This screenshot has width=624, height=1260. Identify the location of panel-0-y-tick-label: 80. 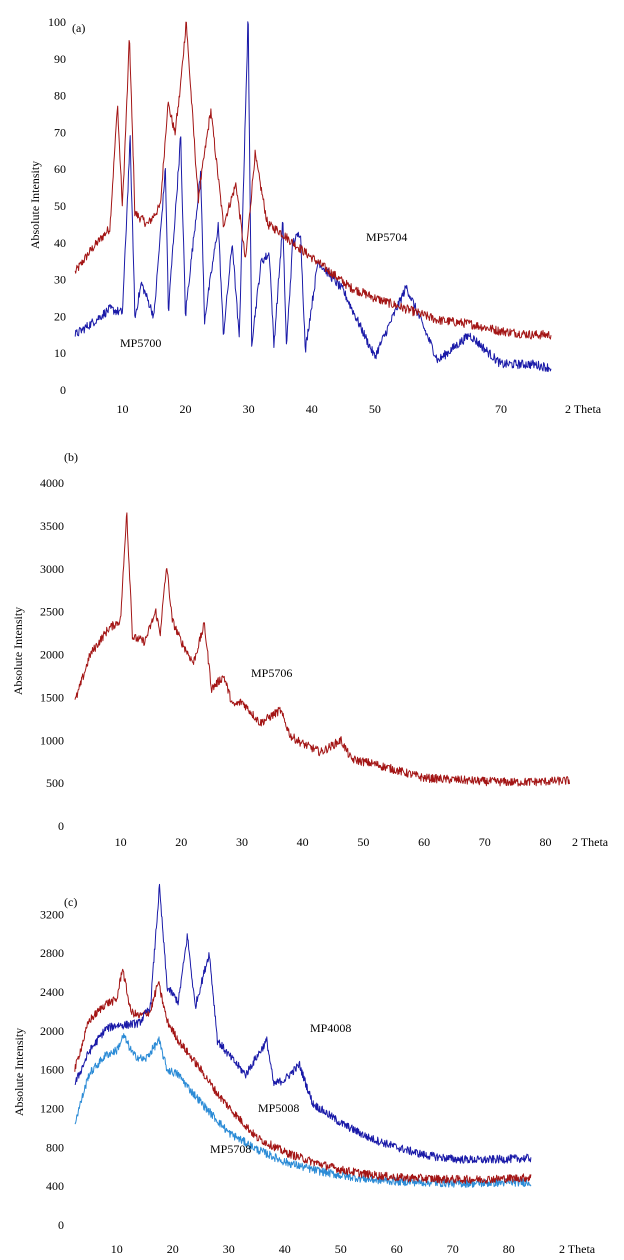
(60, 96).